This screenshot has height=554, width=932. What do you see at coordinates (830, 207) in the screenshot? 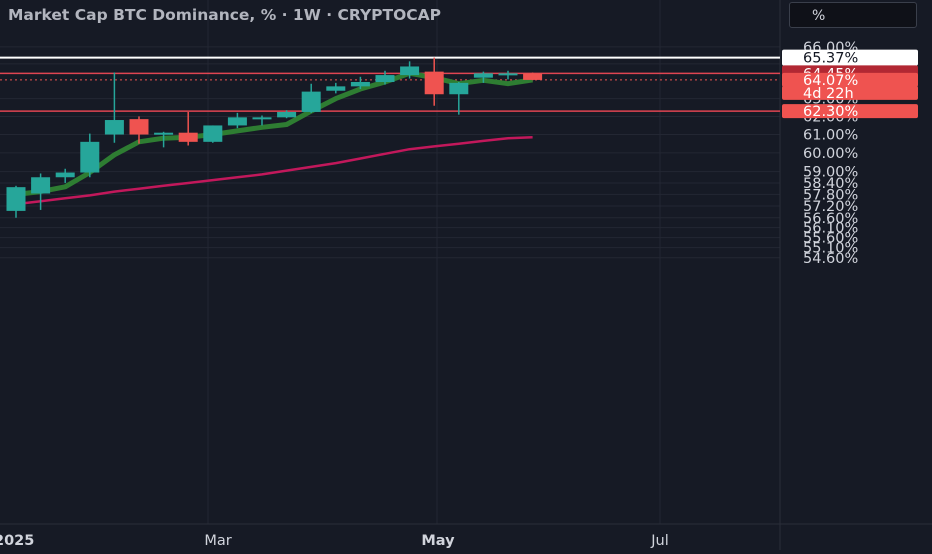
I see `y-tick-label: 57.20%` at bounding box center [830, 207].